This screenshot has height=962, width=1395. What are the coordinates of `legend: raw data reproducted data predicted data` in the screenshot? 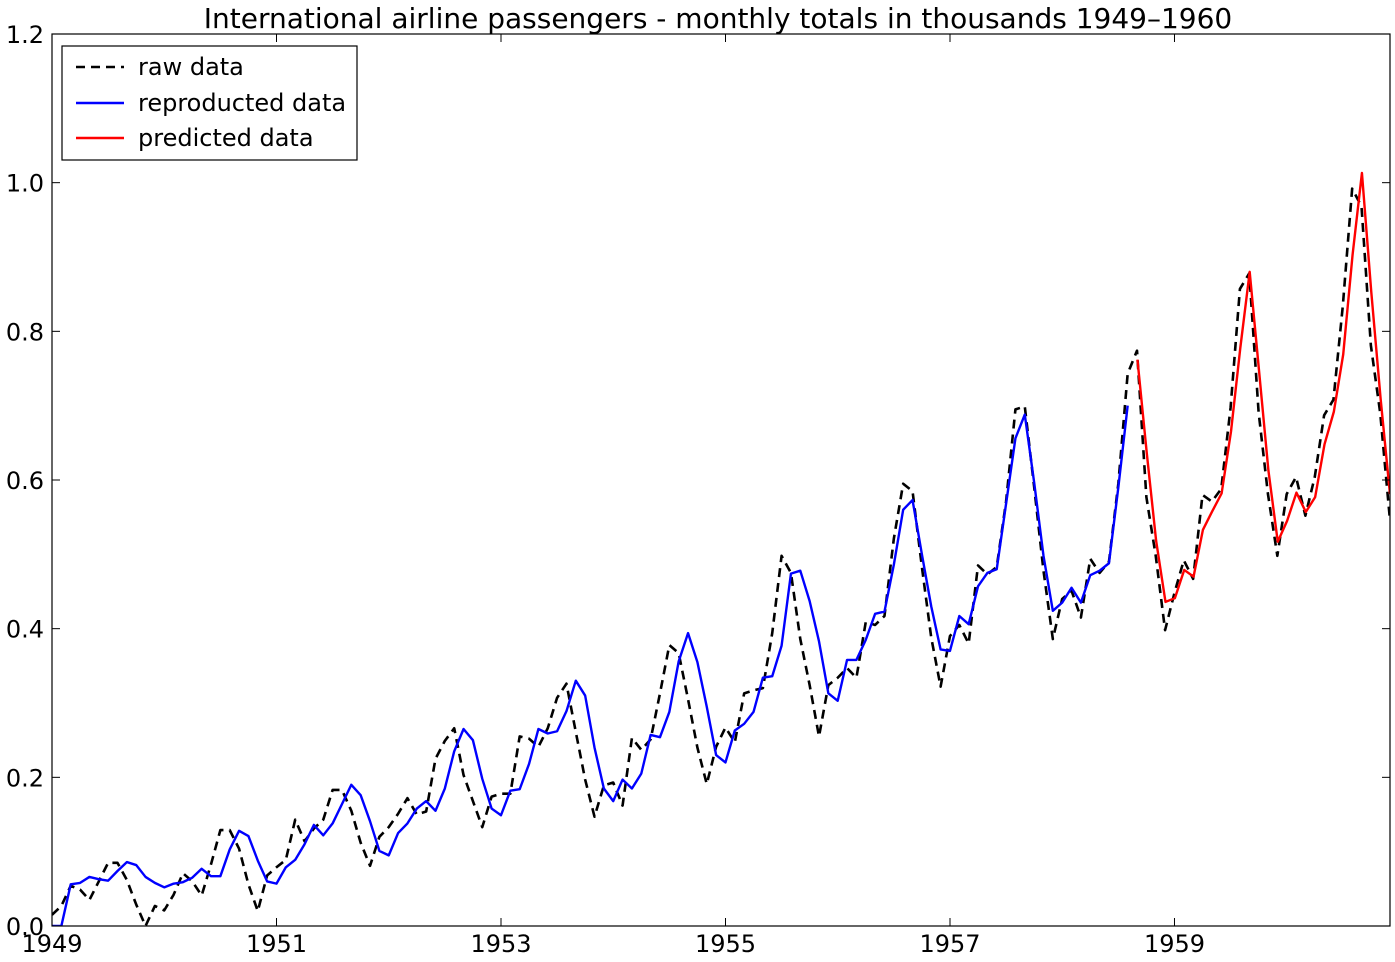 It's located at (209, 103).